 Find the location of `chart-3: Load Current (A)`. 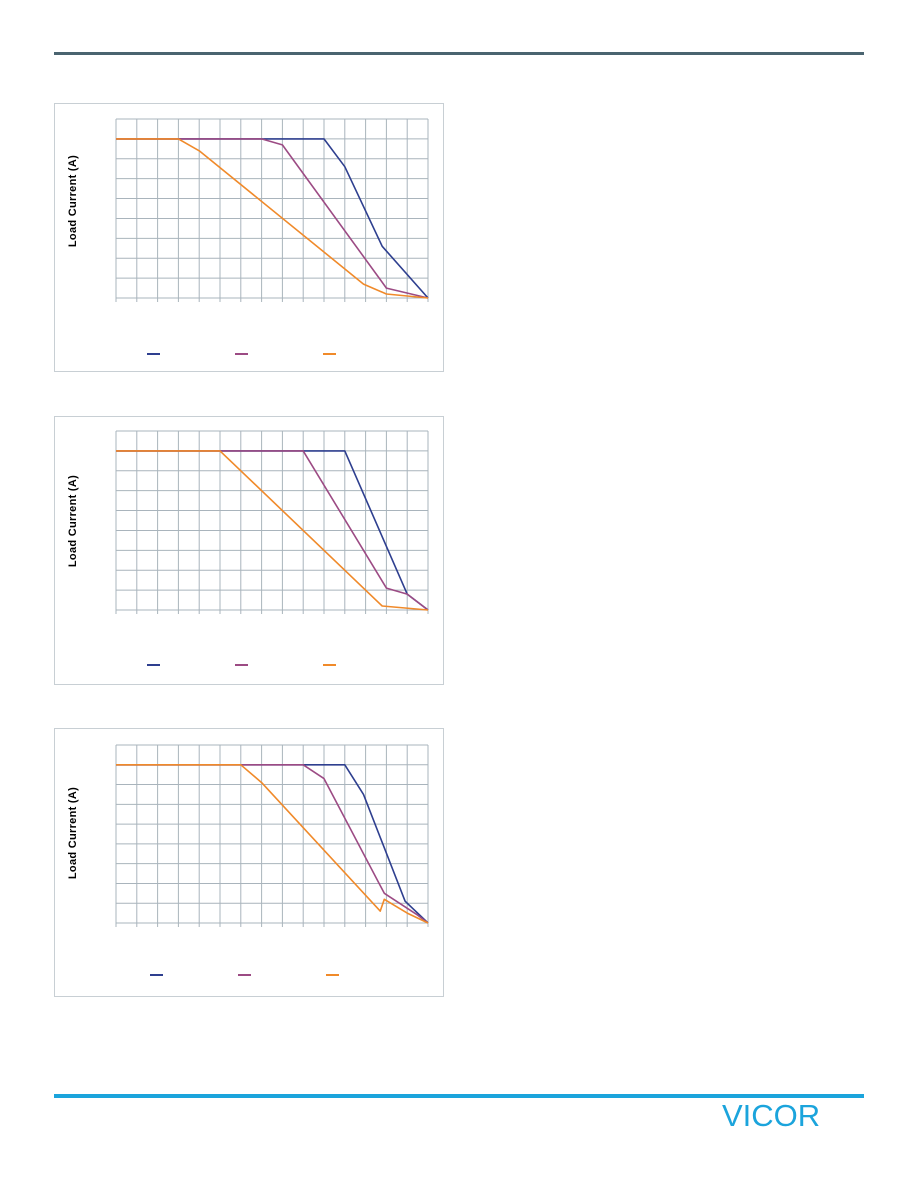

chart-3: Load Current (A) is located at coordinates (250, 863).